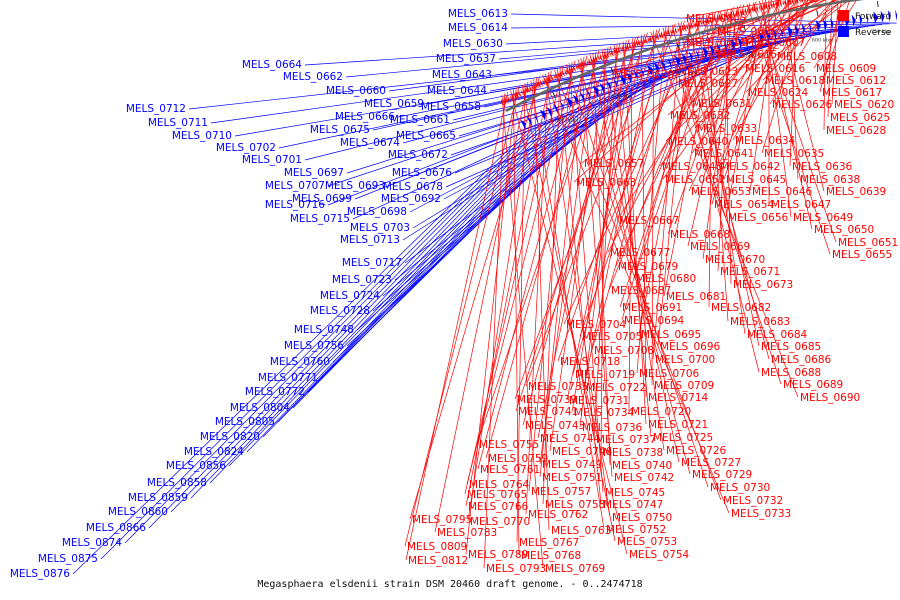 The width and height of the screenshot is (900, 600). I want to click on tick-label: 950 kbp, so click(622, 96).